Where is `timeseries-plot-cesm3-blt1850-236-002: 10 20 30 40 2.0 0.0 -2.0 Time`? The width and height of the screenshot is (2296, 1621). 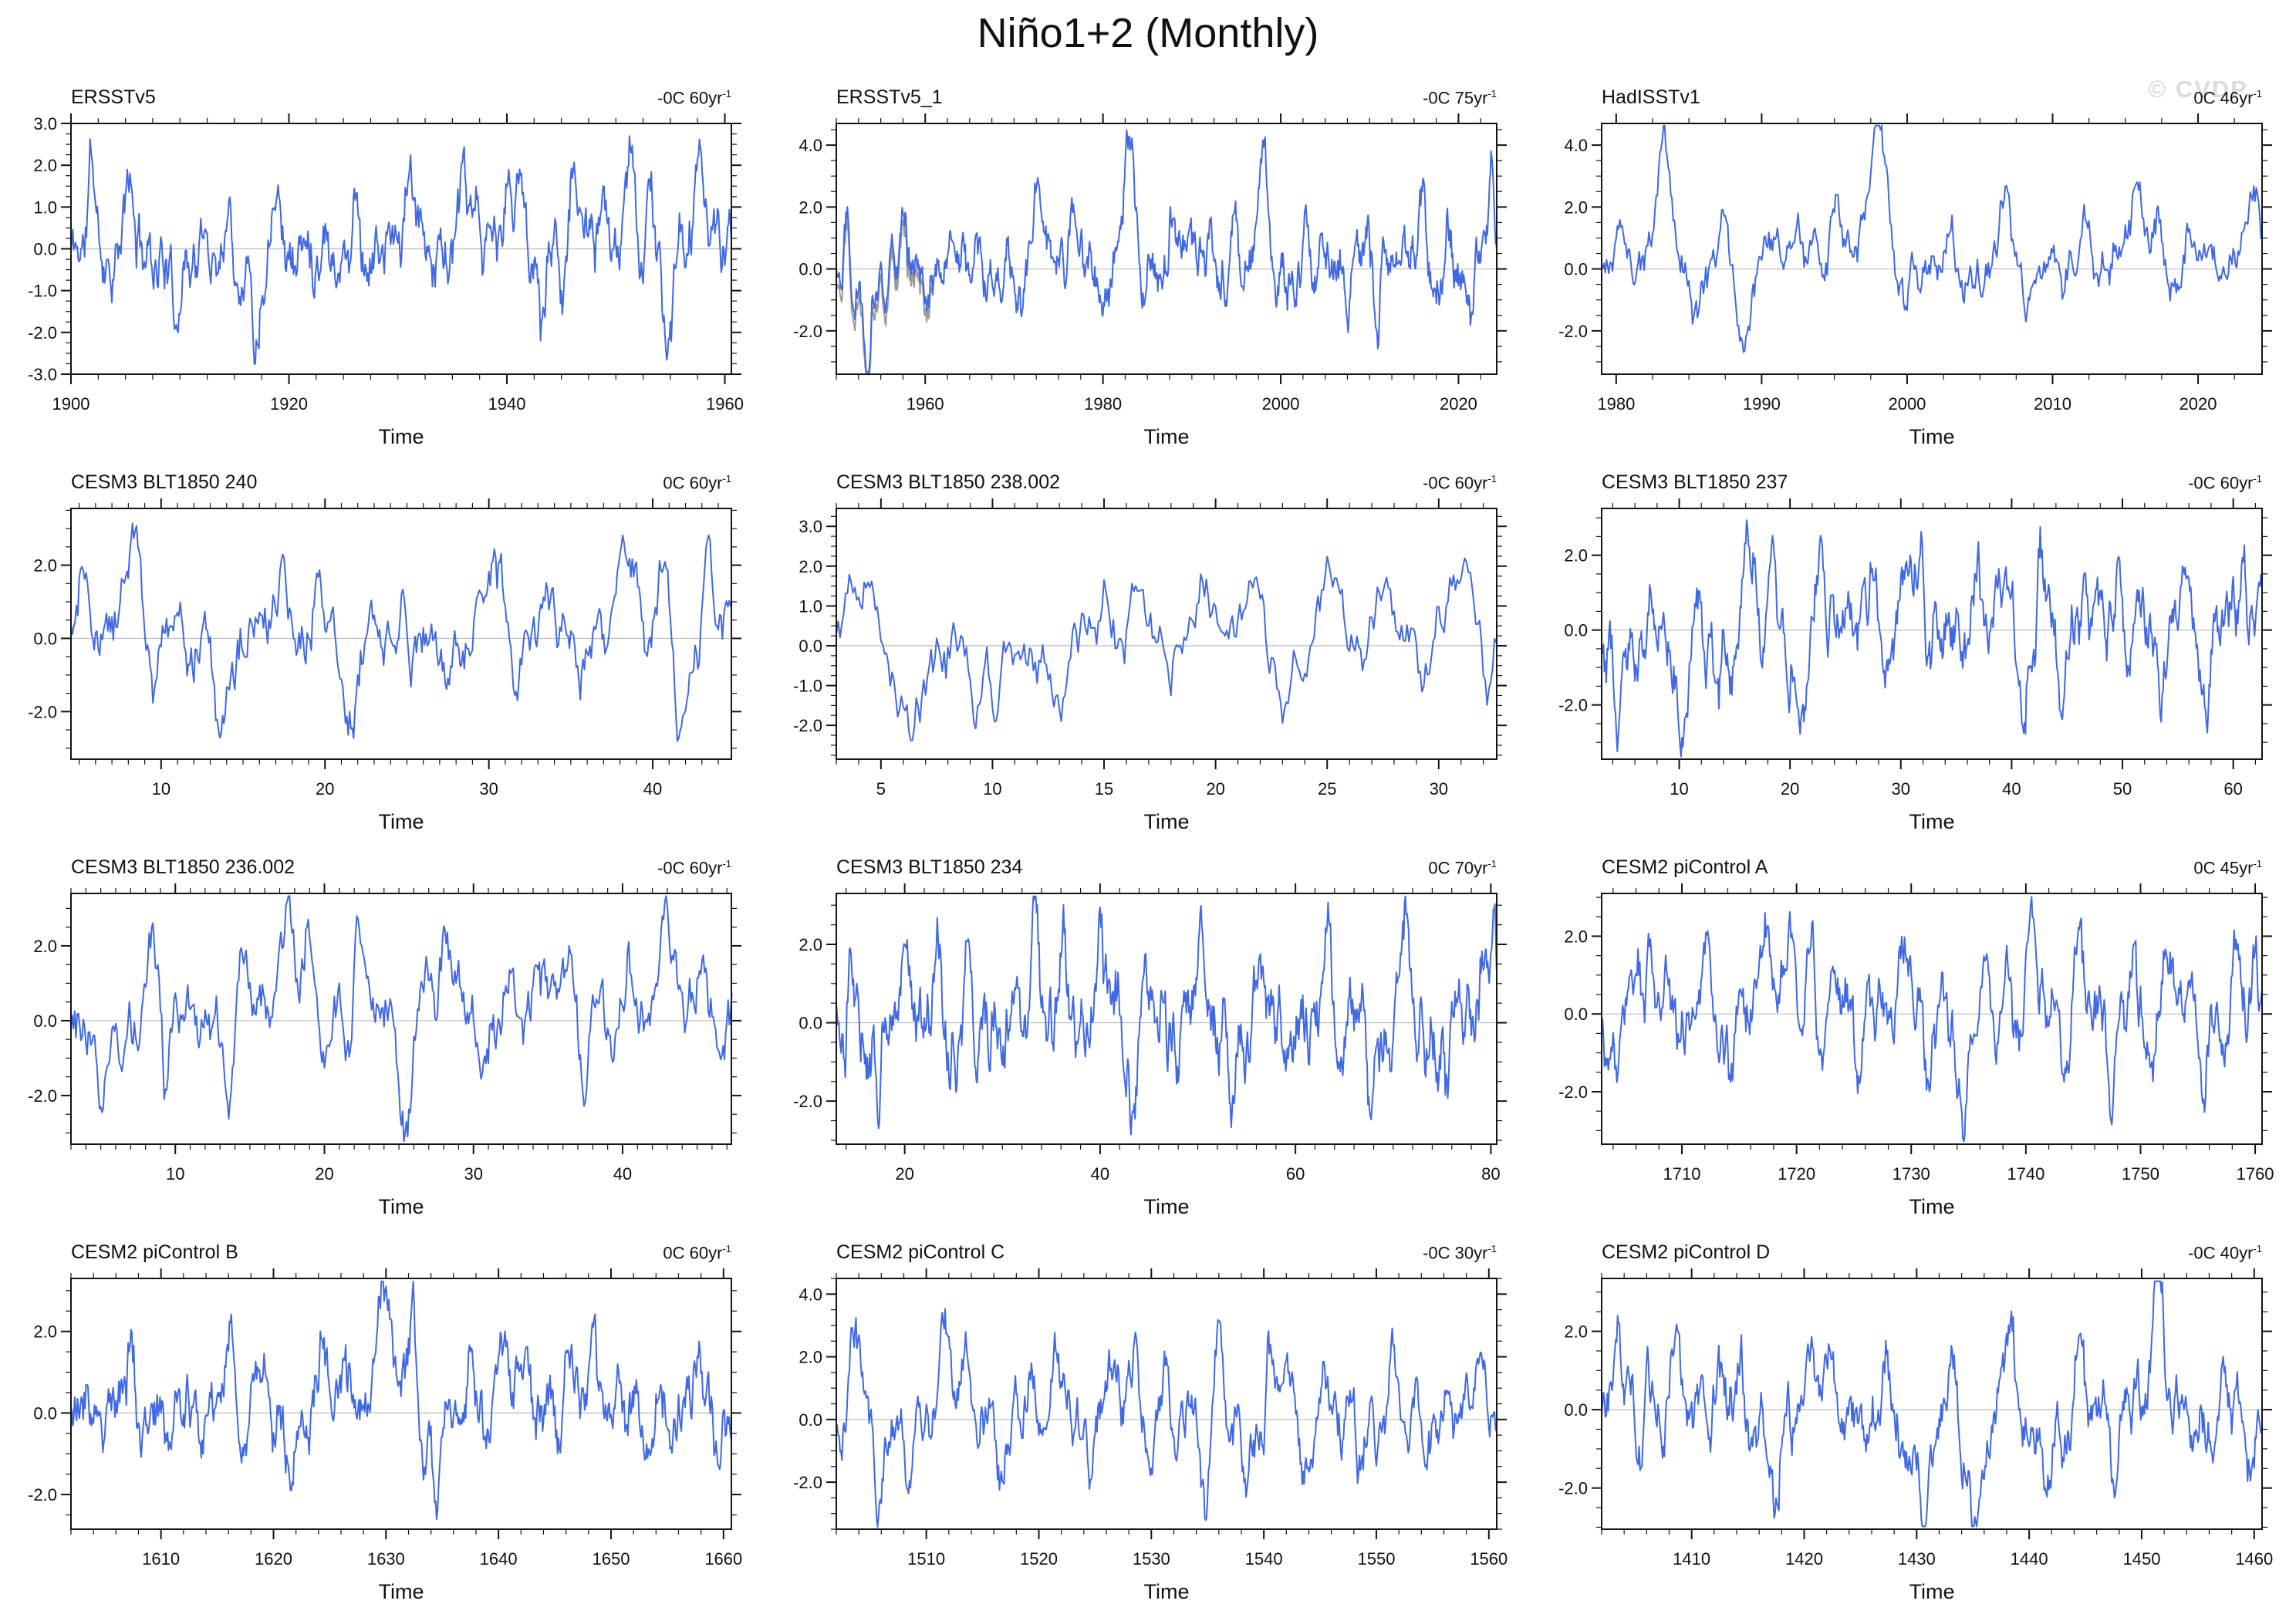 timeseries-plot-cesm3-blt1850-236-002: 10 20 30 40 2.0 0.0 -2.0 Time is located at coordinates (384, 1050).